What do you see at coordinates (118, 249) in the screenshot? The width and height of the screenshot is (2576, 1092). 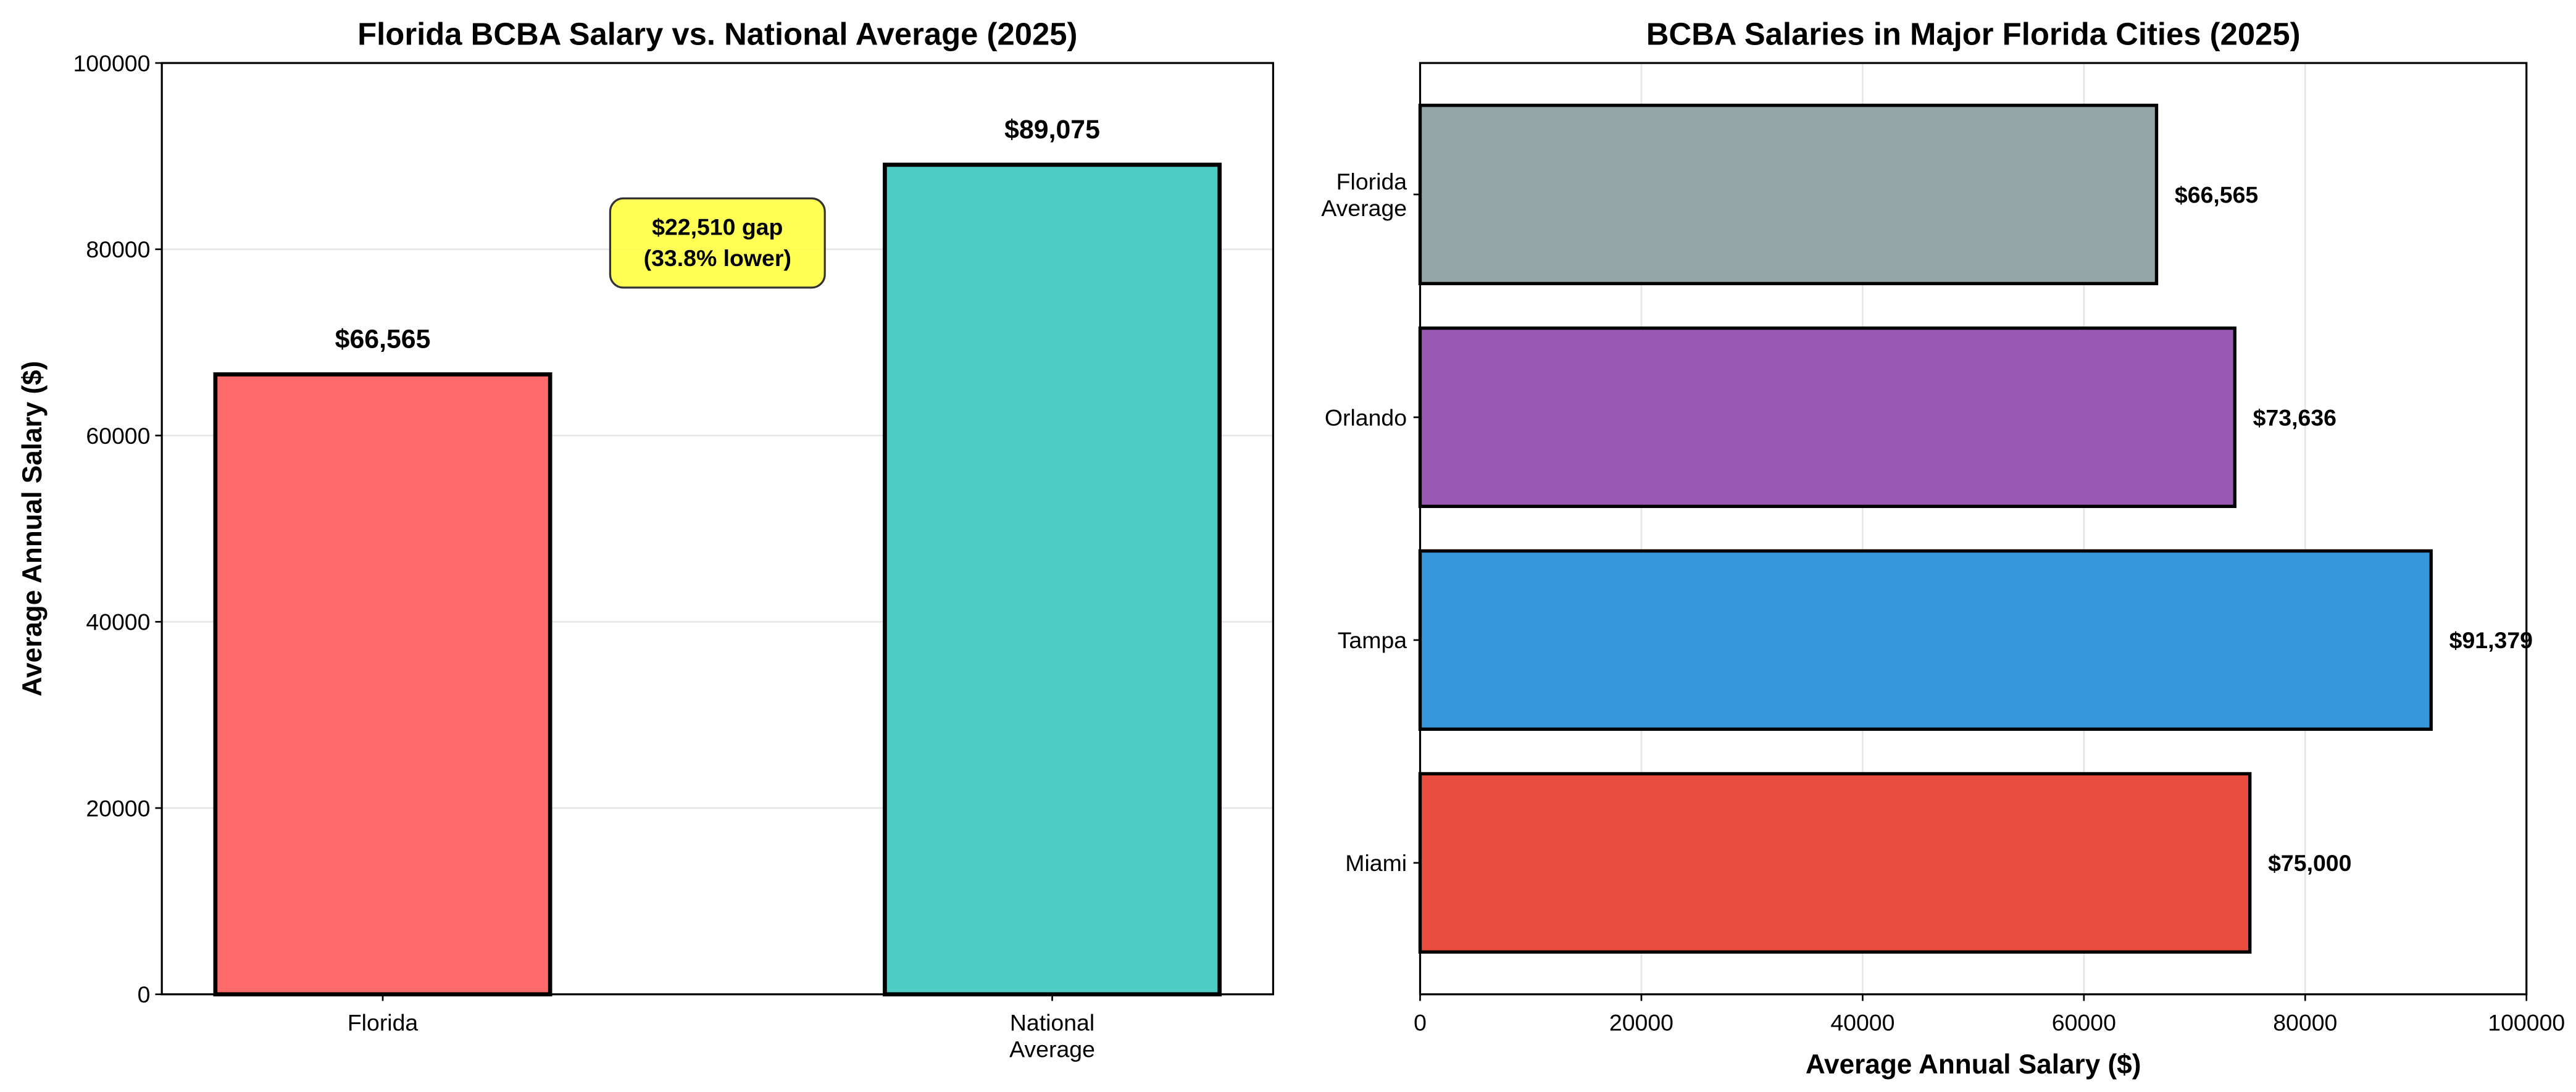 I see `y-tick-label: 80000` at bounding box center [118, 249].